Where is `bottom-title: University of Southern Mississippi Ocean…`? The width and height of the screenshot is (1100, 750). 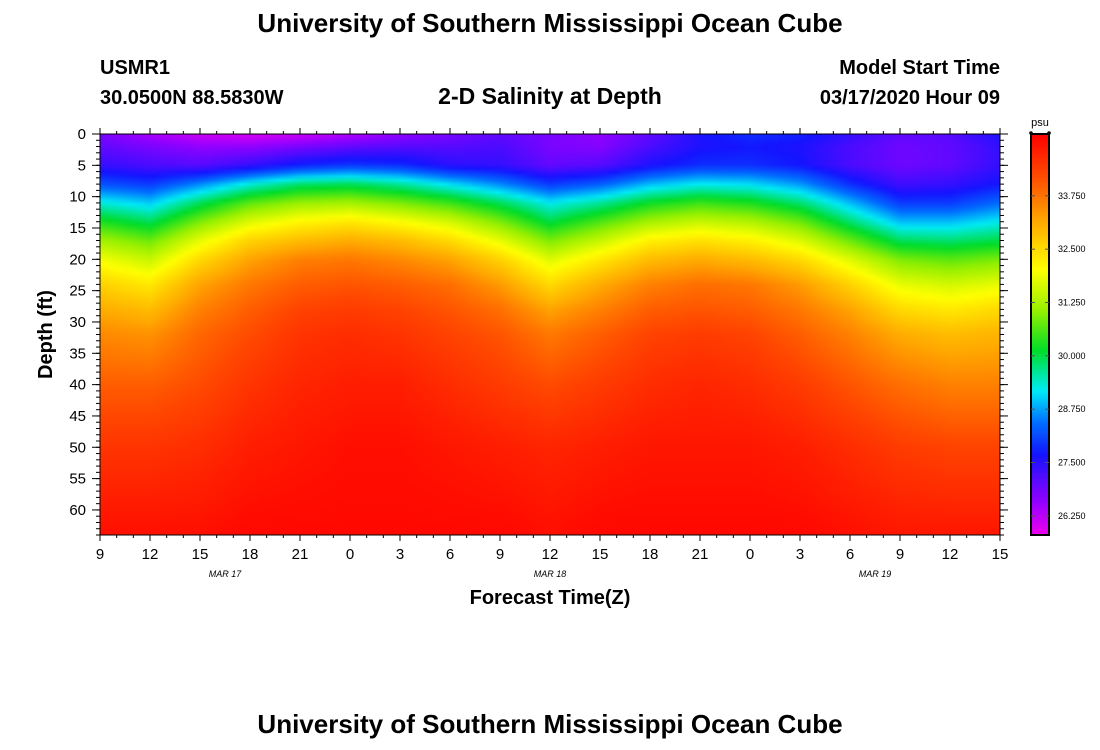 bottom-title: University of Southern Mississippi Ocean… is located at coordinates (550, 724).